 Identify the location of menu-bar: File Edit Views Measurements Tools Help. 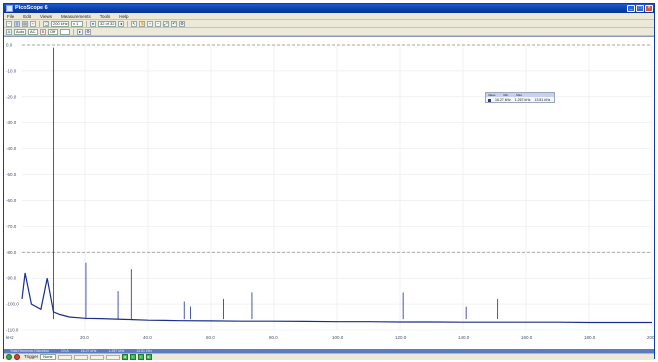
(329, 16).